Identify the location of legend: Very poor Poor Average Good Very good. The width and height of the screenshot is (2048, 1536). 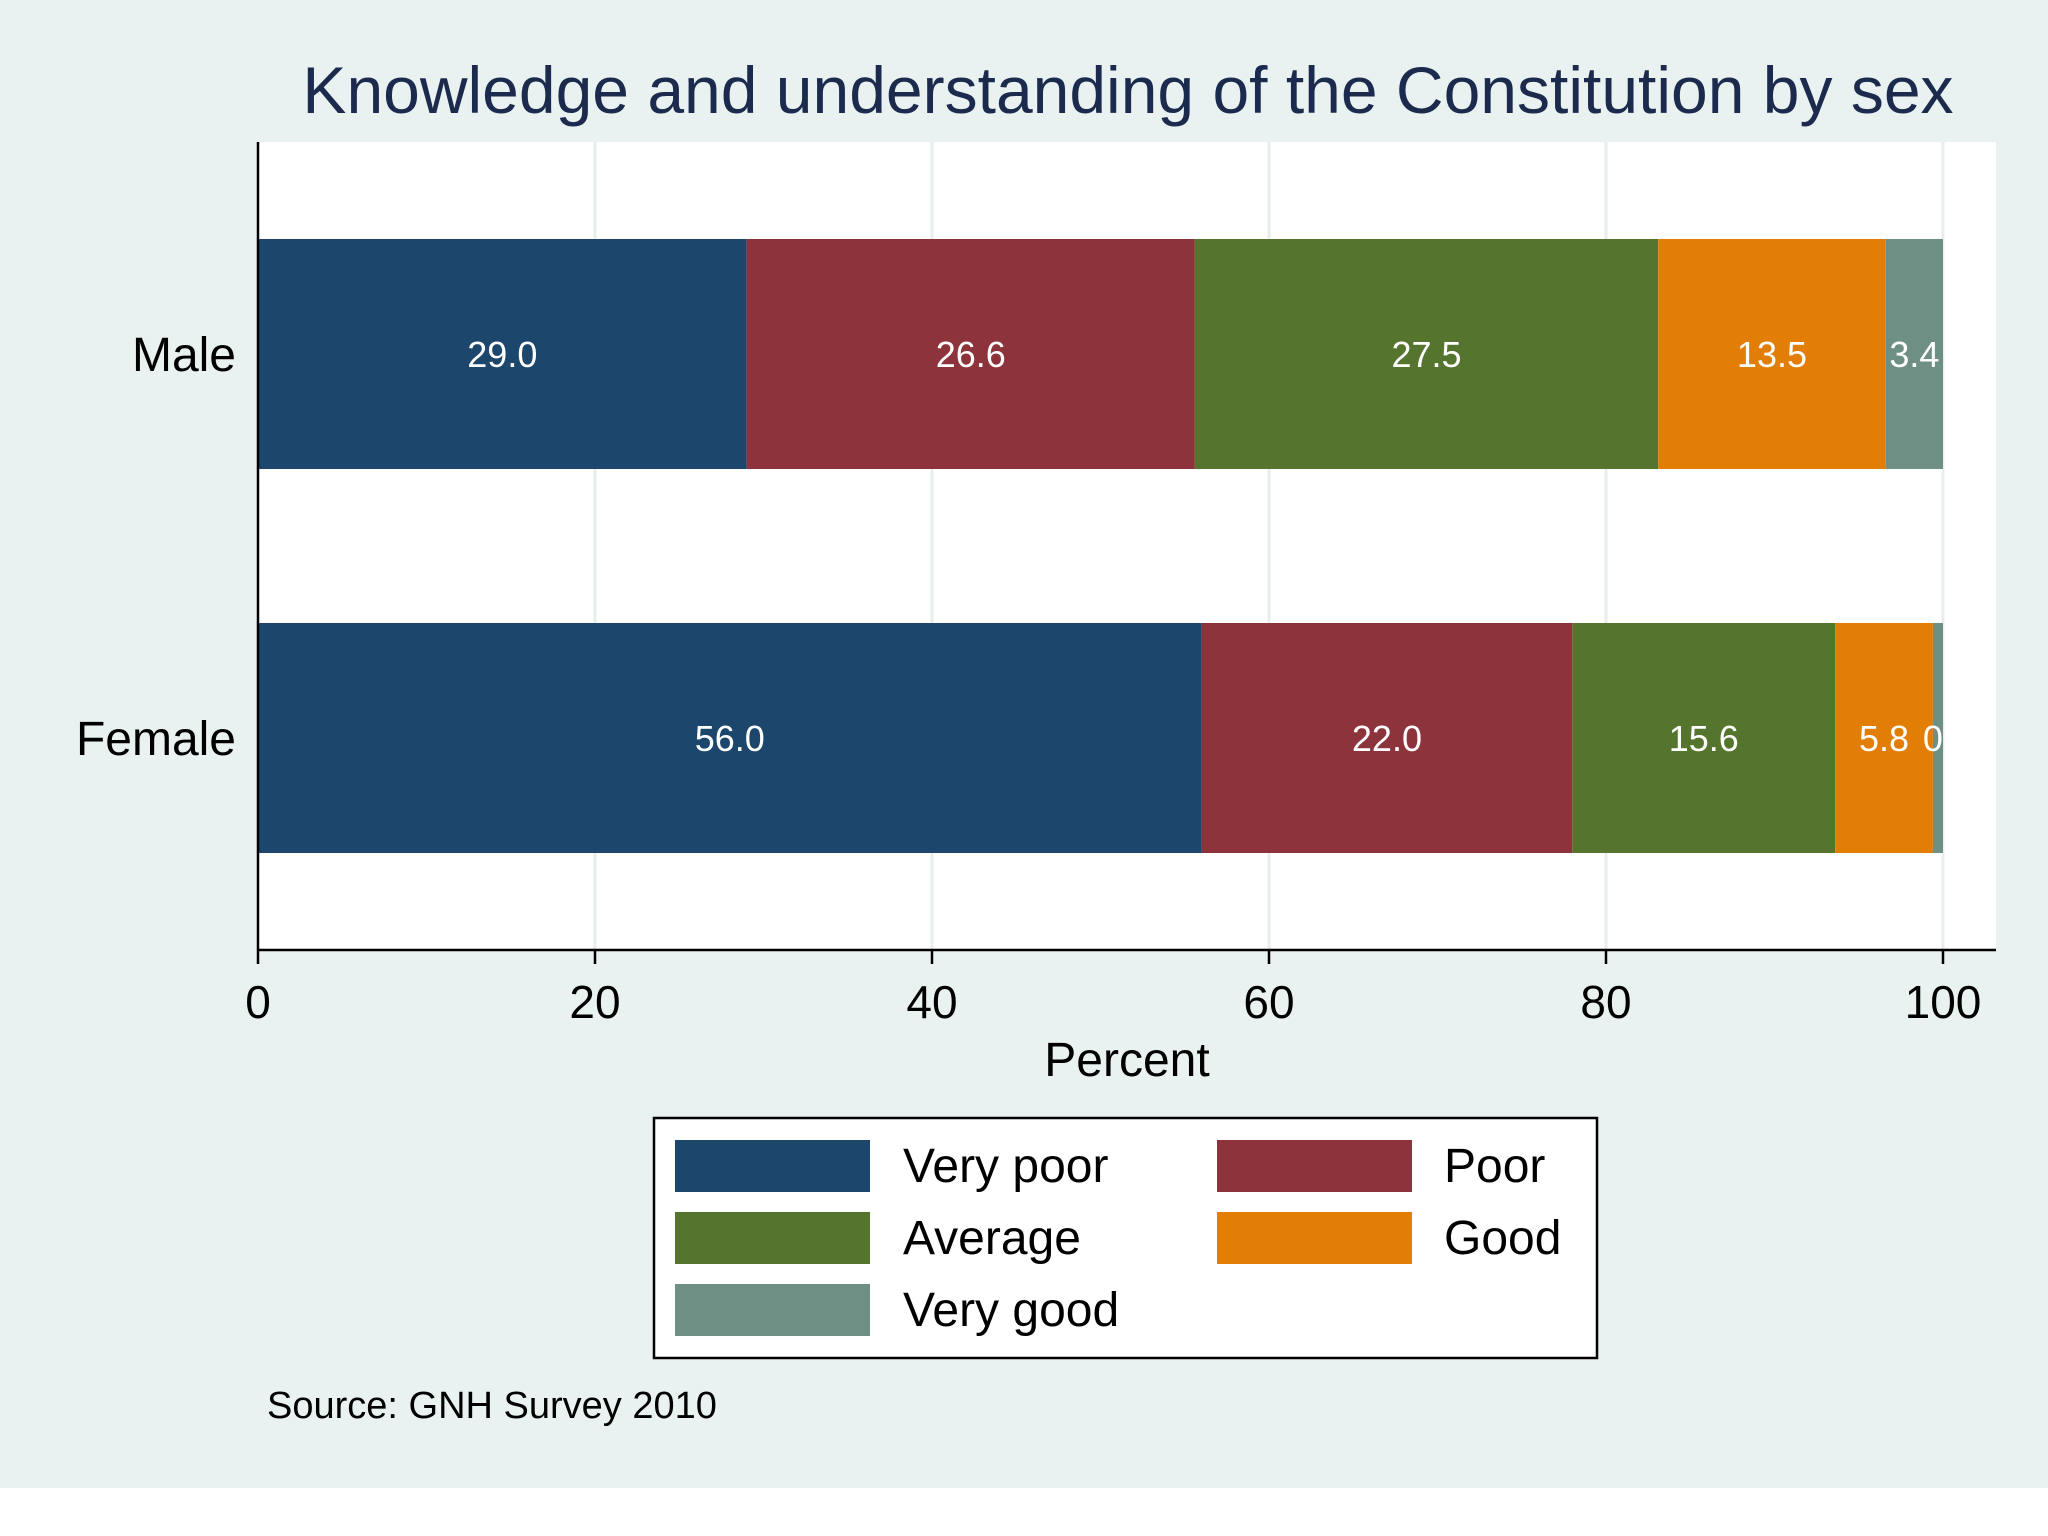
(1118, 1238).